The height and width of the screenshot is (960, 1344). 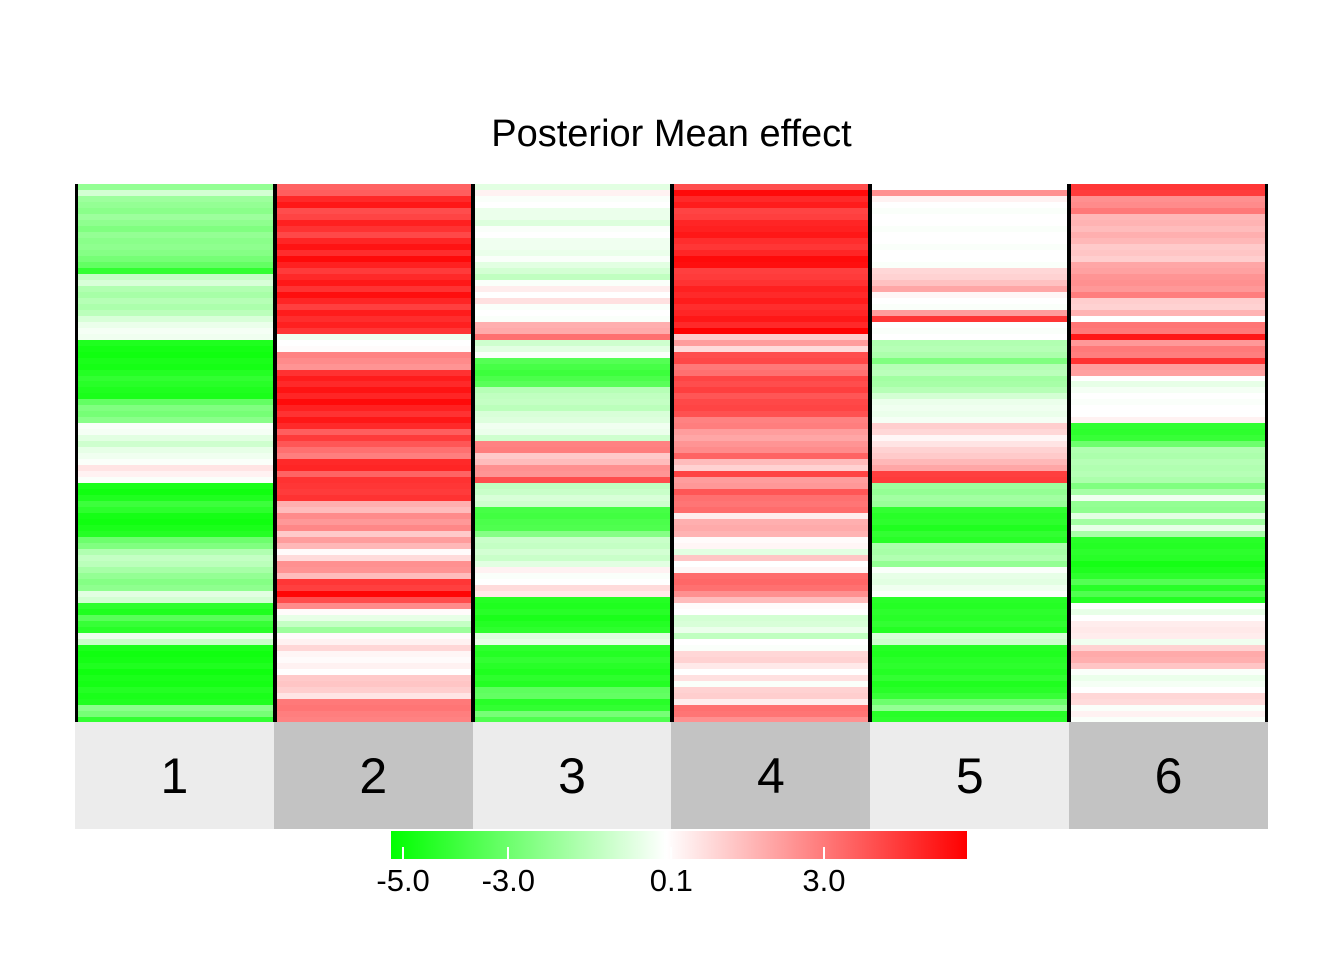 I want to click on column-label-cell-4: 4, so click(x=771, y=775).